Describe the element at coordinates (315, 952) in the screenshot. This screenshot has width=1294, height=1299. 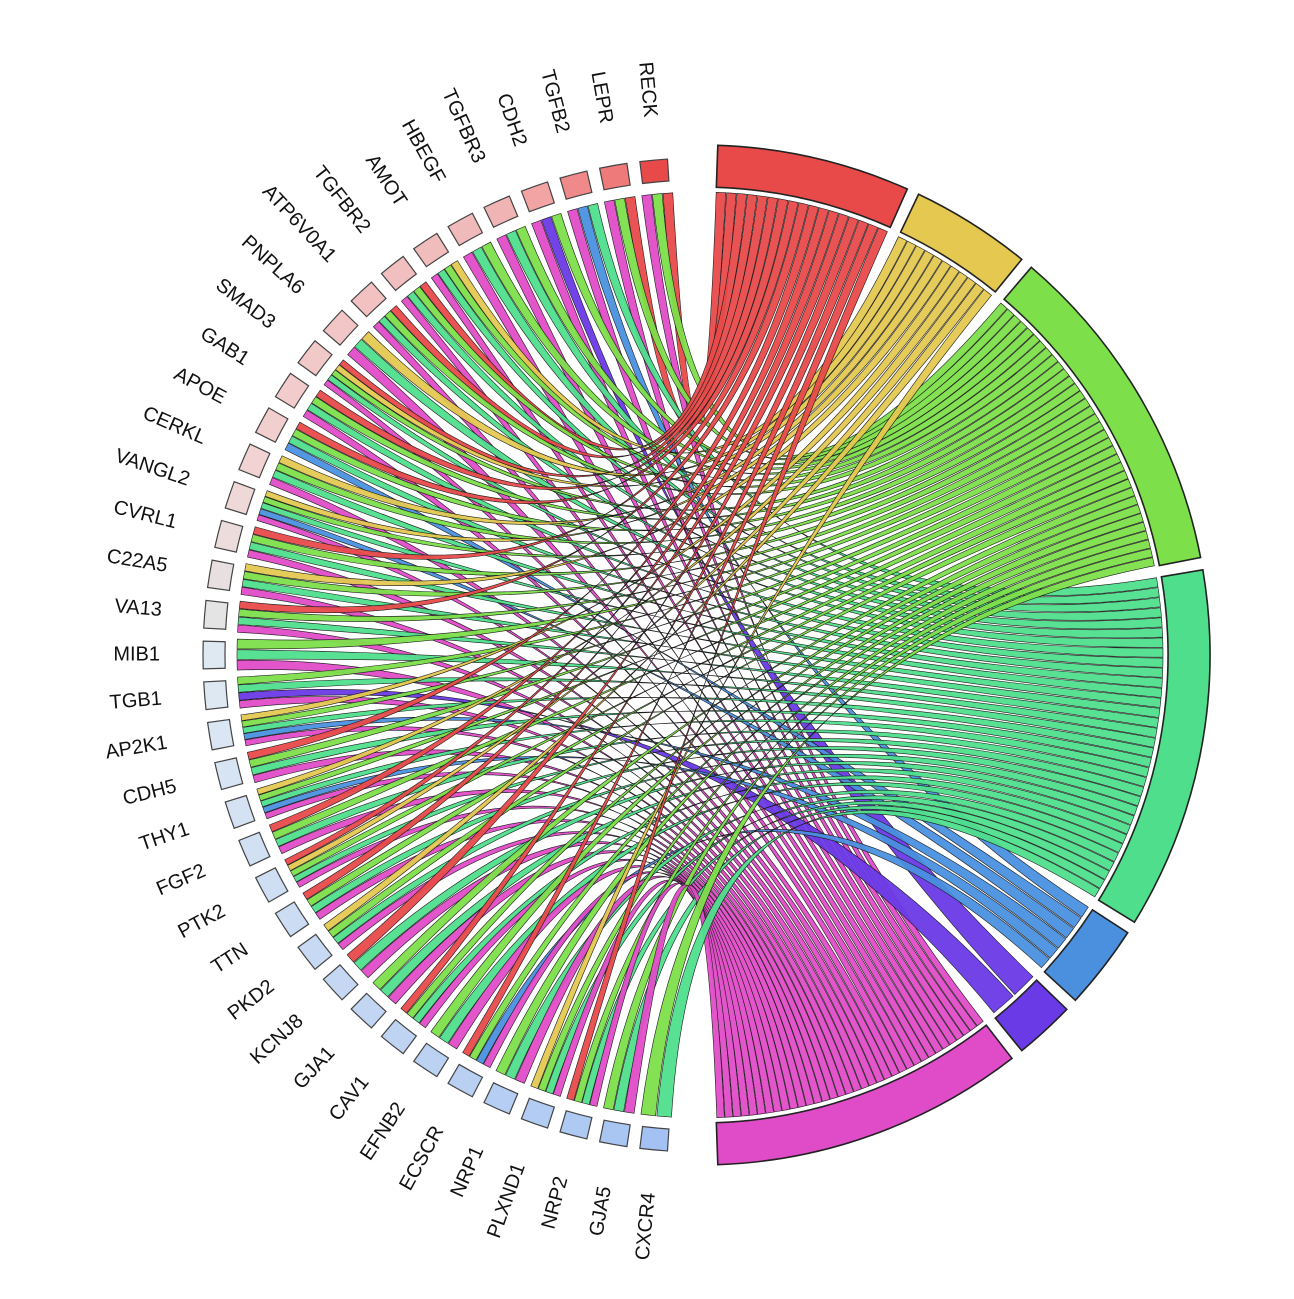
I see `gene-box-pkd2` at that location.